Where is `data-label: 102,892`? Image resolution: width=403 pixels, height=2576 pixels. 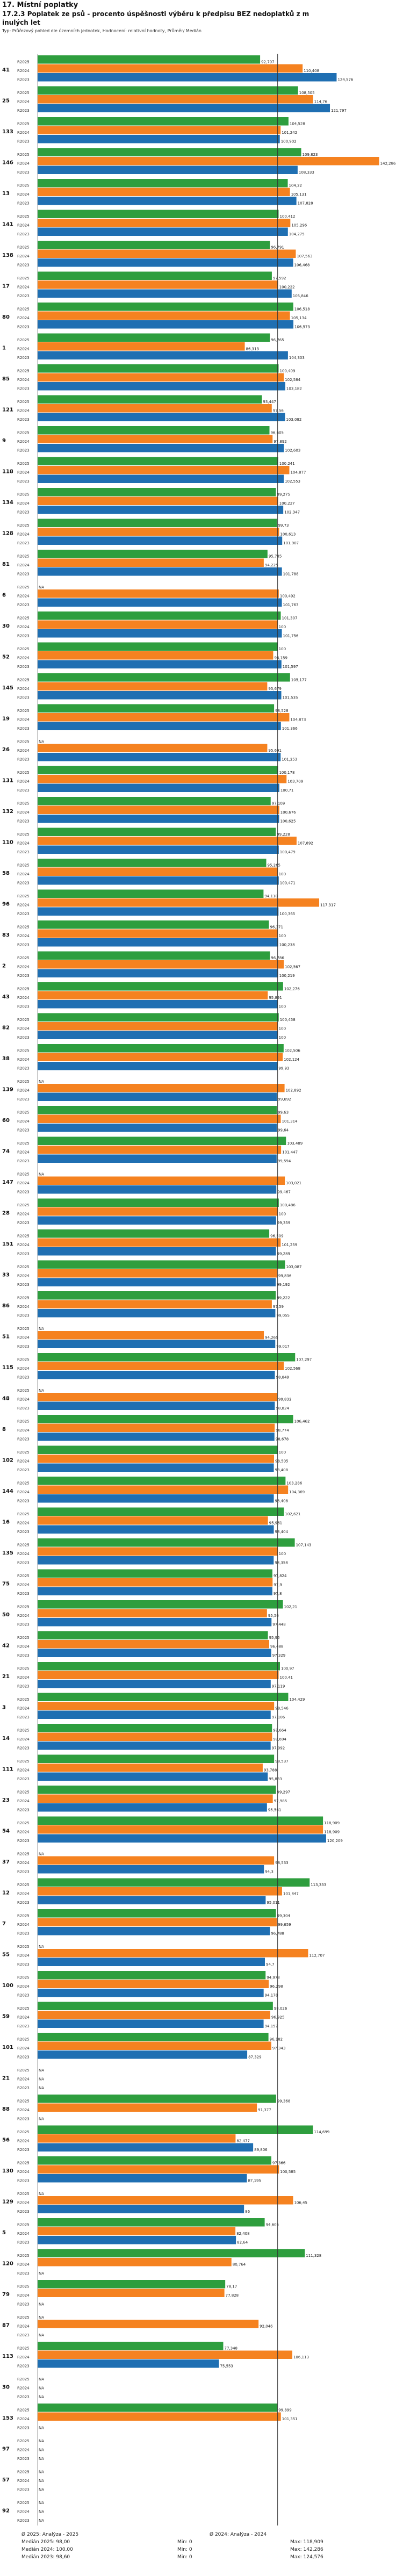 data-label: 102,892 is located at coordinates (293, 1091).